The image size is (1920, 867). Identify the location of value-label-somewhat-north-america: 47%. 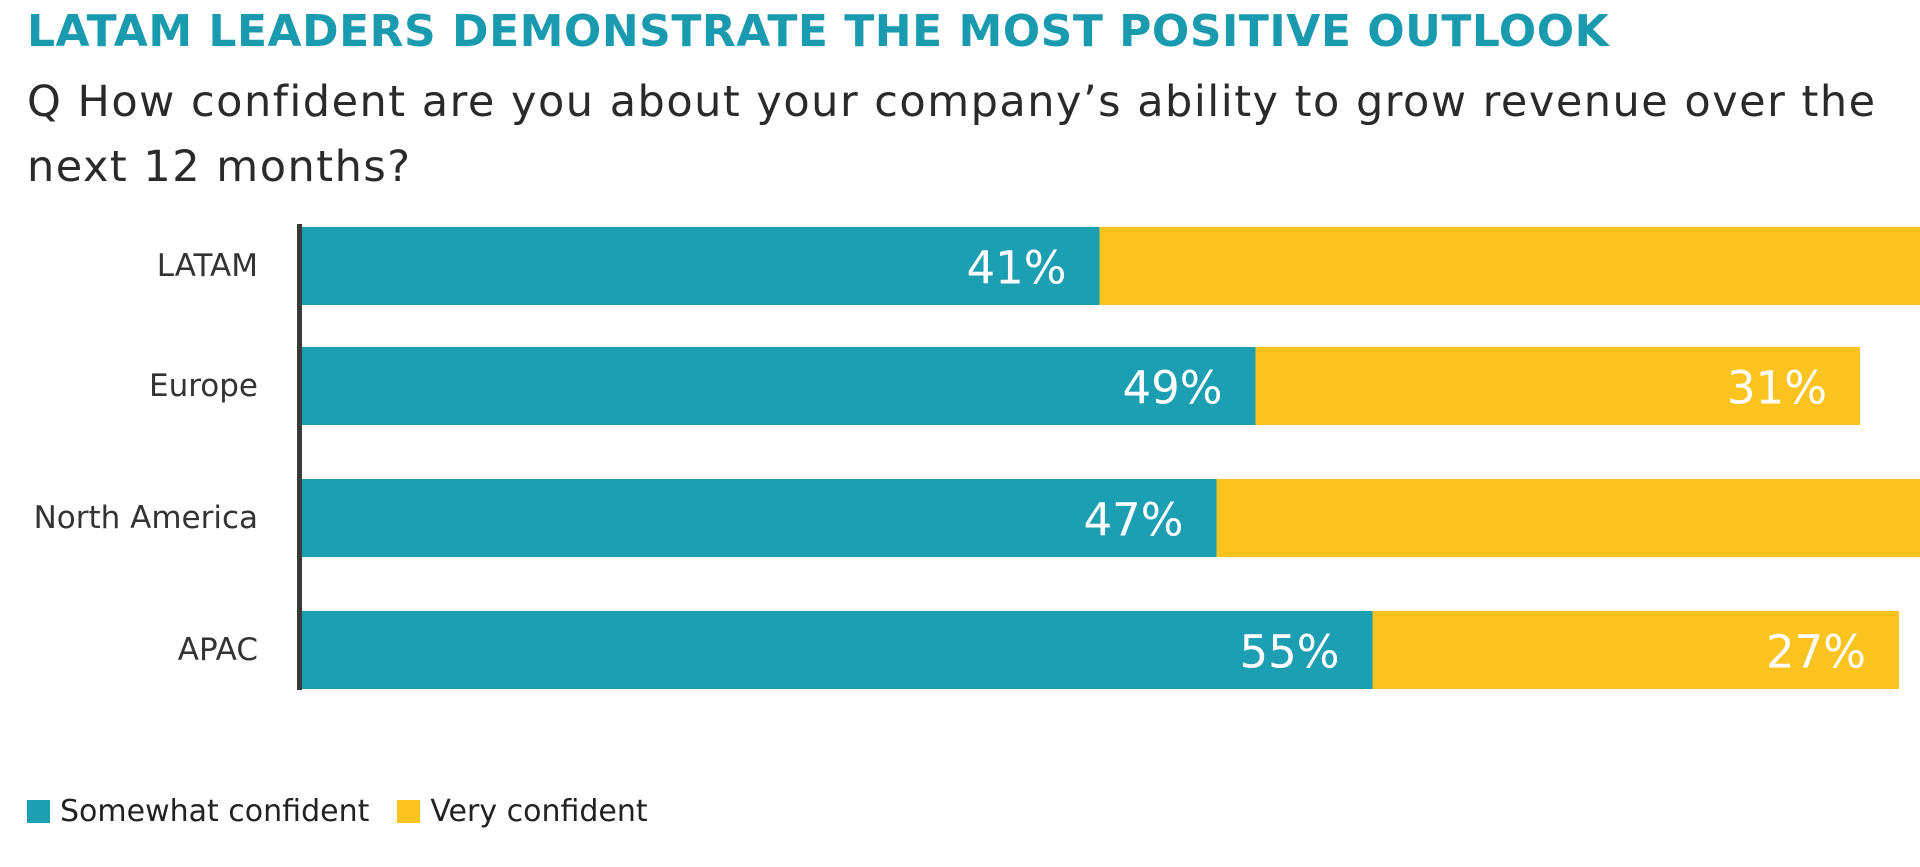
(1133, 520).